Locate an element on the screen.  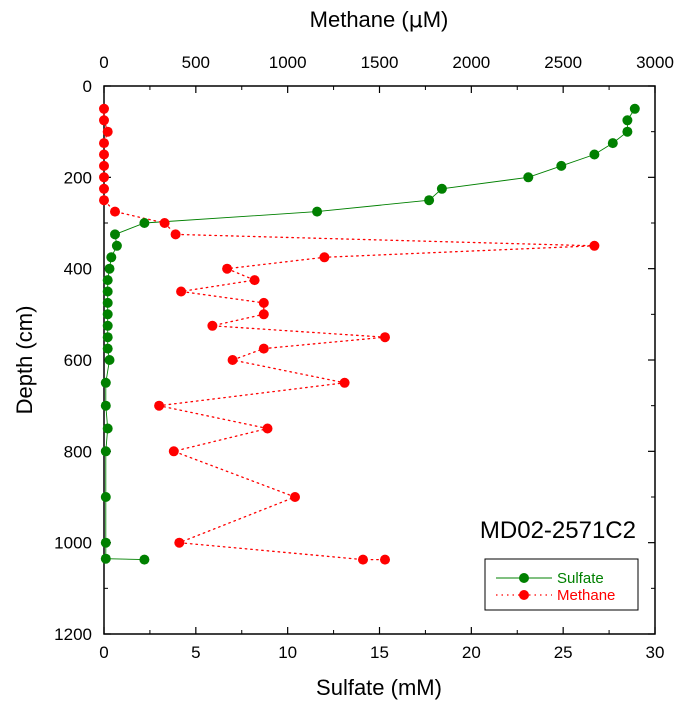
y-tick-label-800: 800 is located at coordinates (78, 451).